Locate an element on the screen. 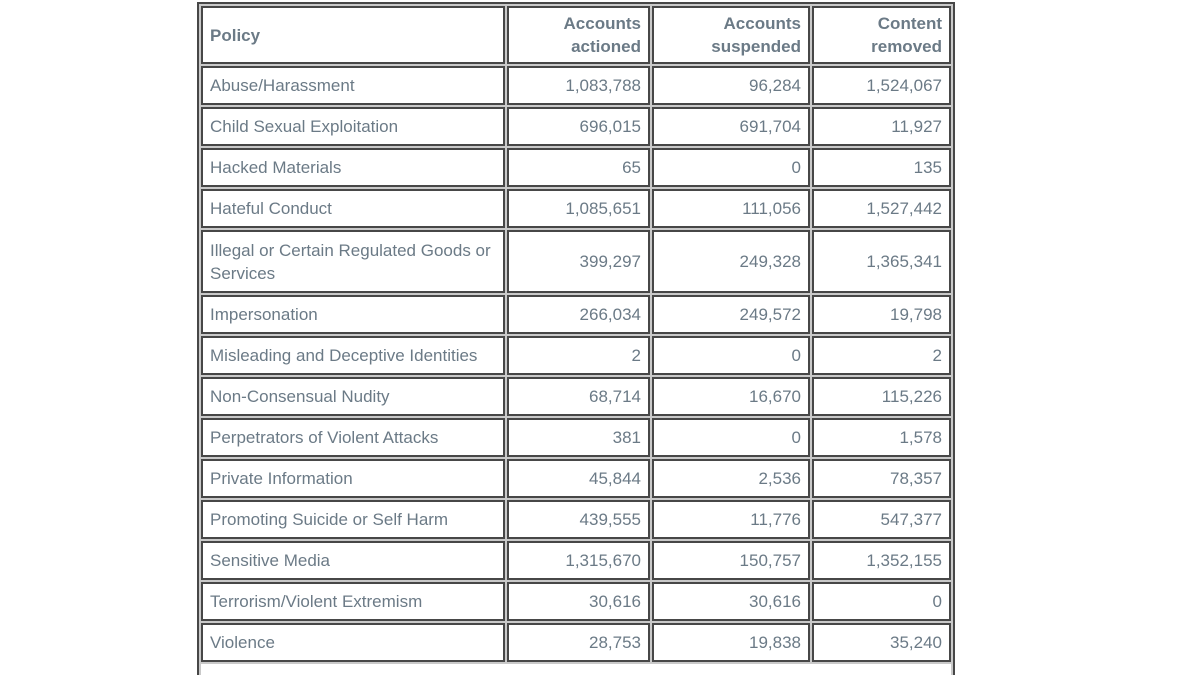  table-row: Impersonation 266,034 249,572 19,798 is located at coordinates (576, 314).